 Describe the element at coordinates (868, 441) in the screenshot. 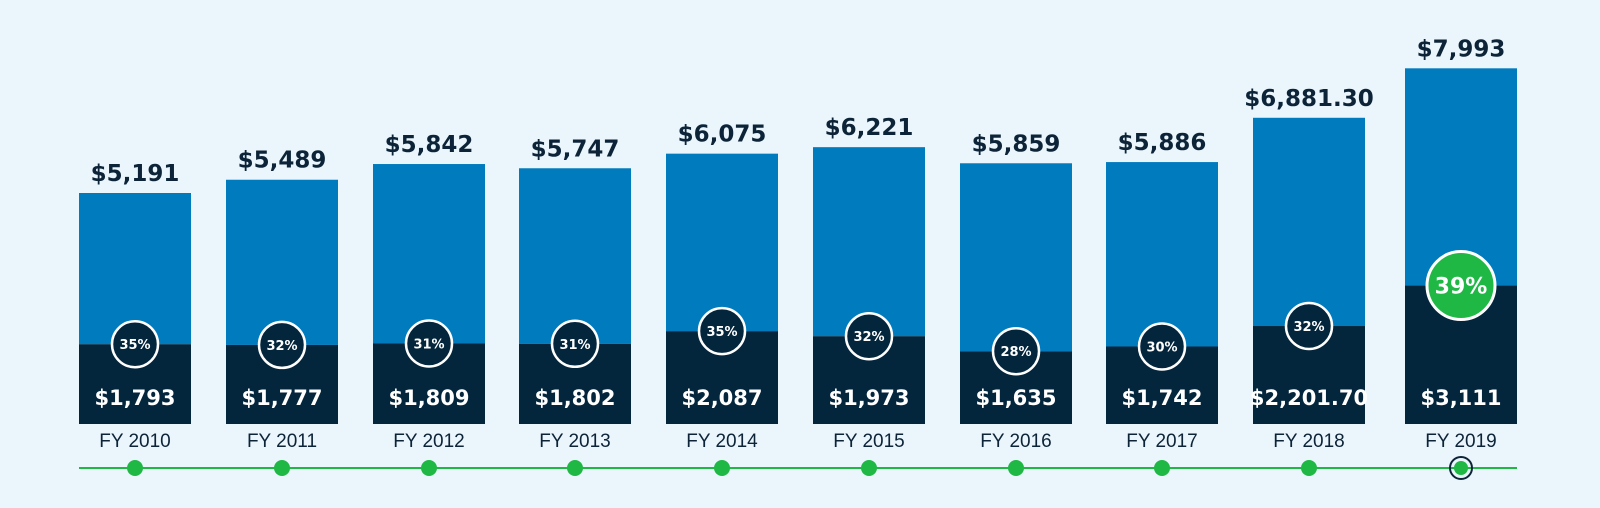

I see `category-label: FY 2015` at that location.